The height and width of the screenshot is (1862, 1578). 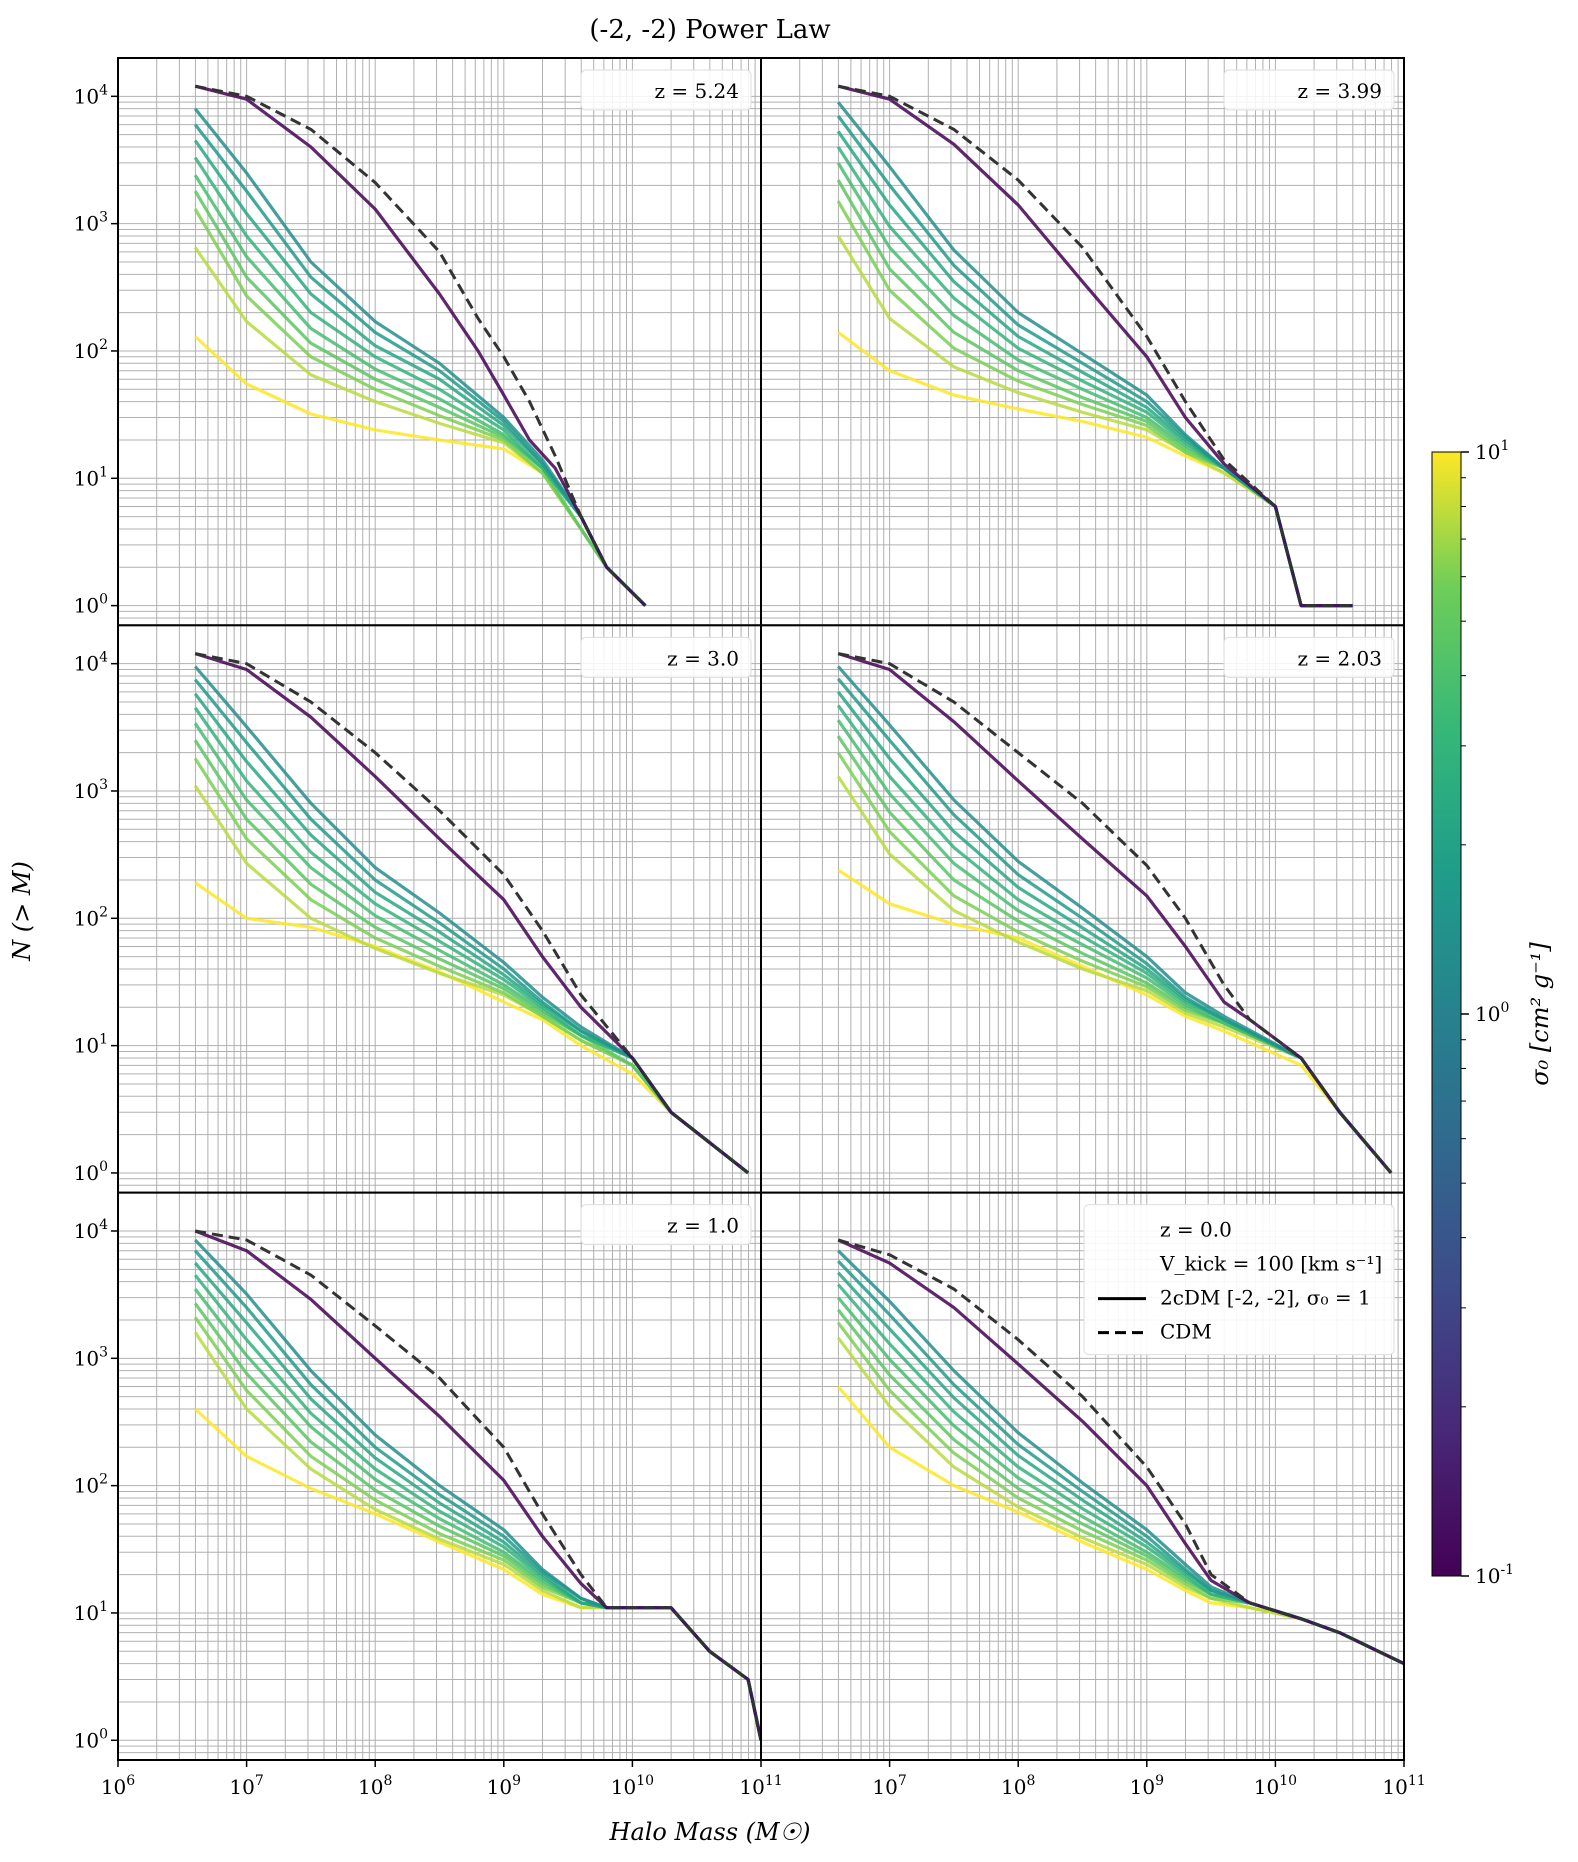 What do you see at coordinates (703, 1226) in the screenshot?
I see `panel-redshift-label: z = 1.0` at bounding box center [703, 1226].